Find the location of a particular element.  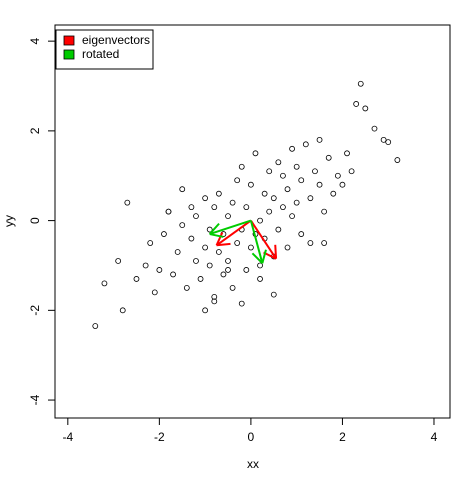

y-tick-label: 0 is located at coordinates (35, 220).